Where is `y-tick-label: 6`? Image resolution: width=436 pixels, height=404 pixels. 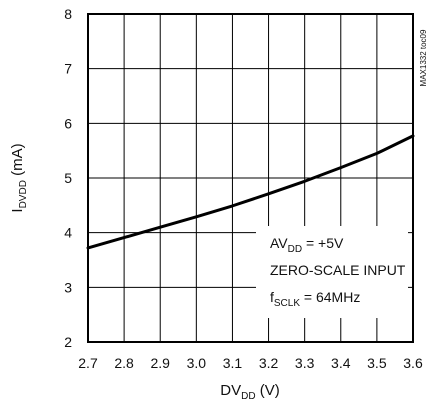
y-tick-label: 6 is located at coordinates (68, 123).